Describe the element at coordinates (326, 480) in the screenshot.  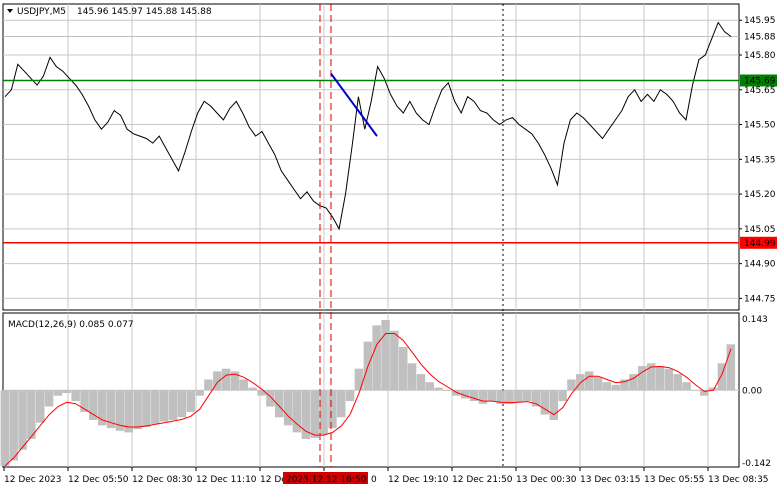
I see `highlight-time-label: 2023.12.12 16:50` at that location.